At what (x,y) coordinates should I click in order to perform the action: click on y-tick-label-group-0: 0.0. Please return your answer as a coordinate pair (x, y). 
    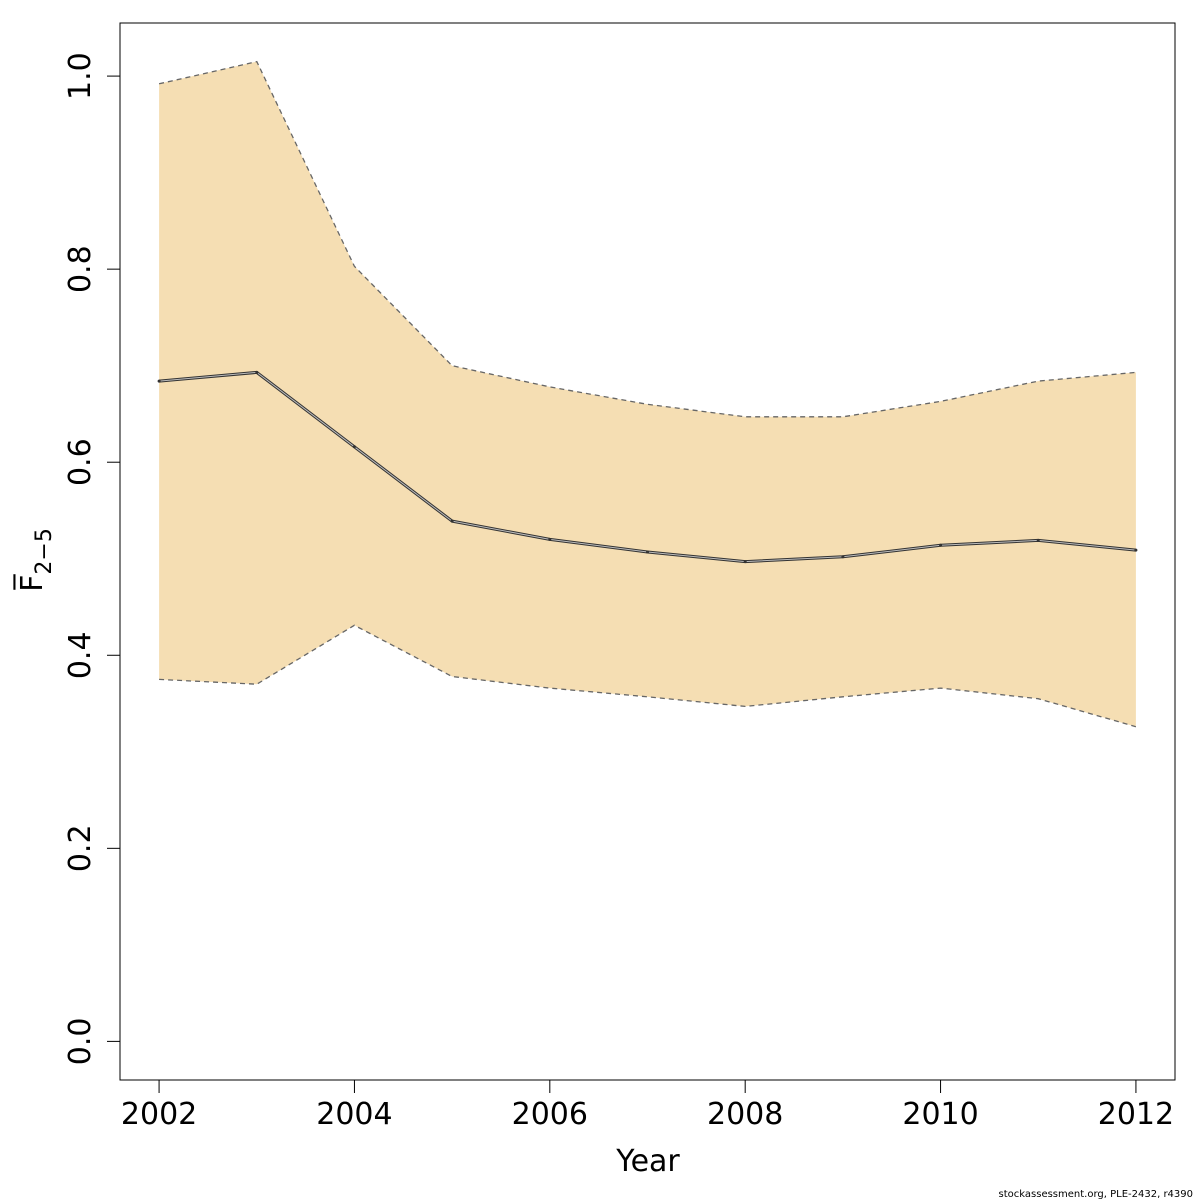
    Looking at the image, I should click on (80, 1042).